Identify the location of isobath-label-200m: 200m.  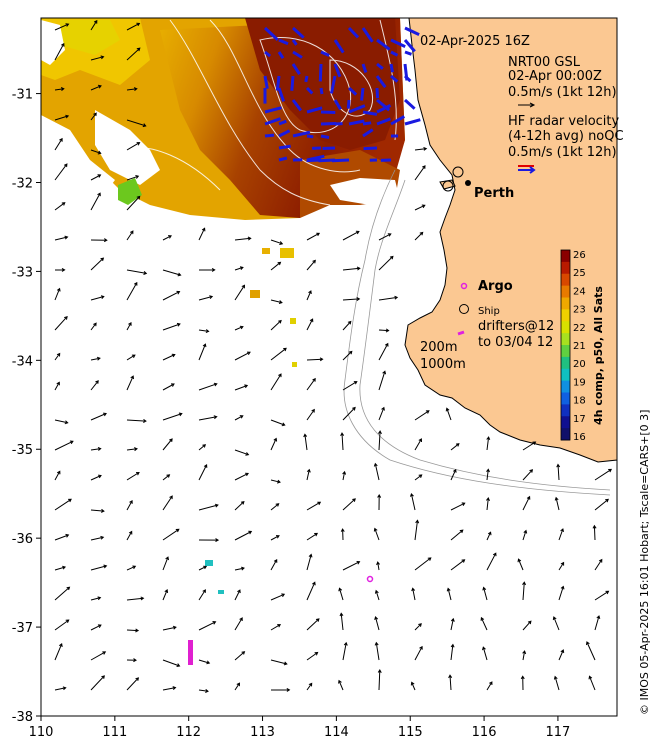
(438, 347).